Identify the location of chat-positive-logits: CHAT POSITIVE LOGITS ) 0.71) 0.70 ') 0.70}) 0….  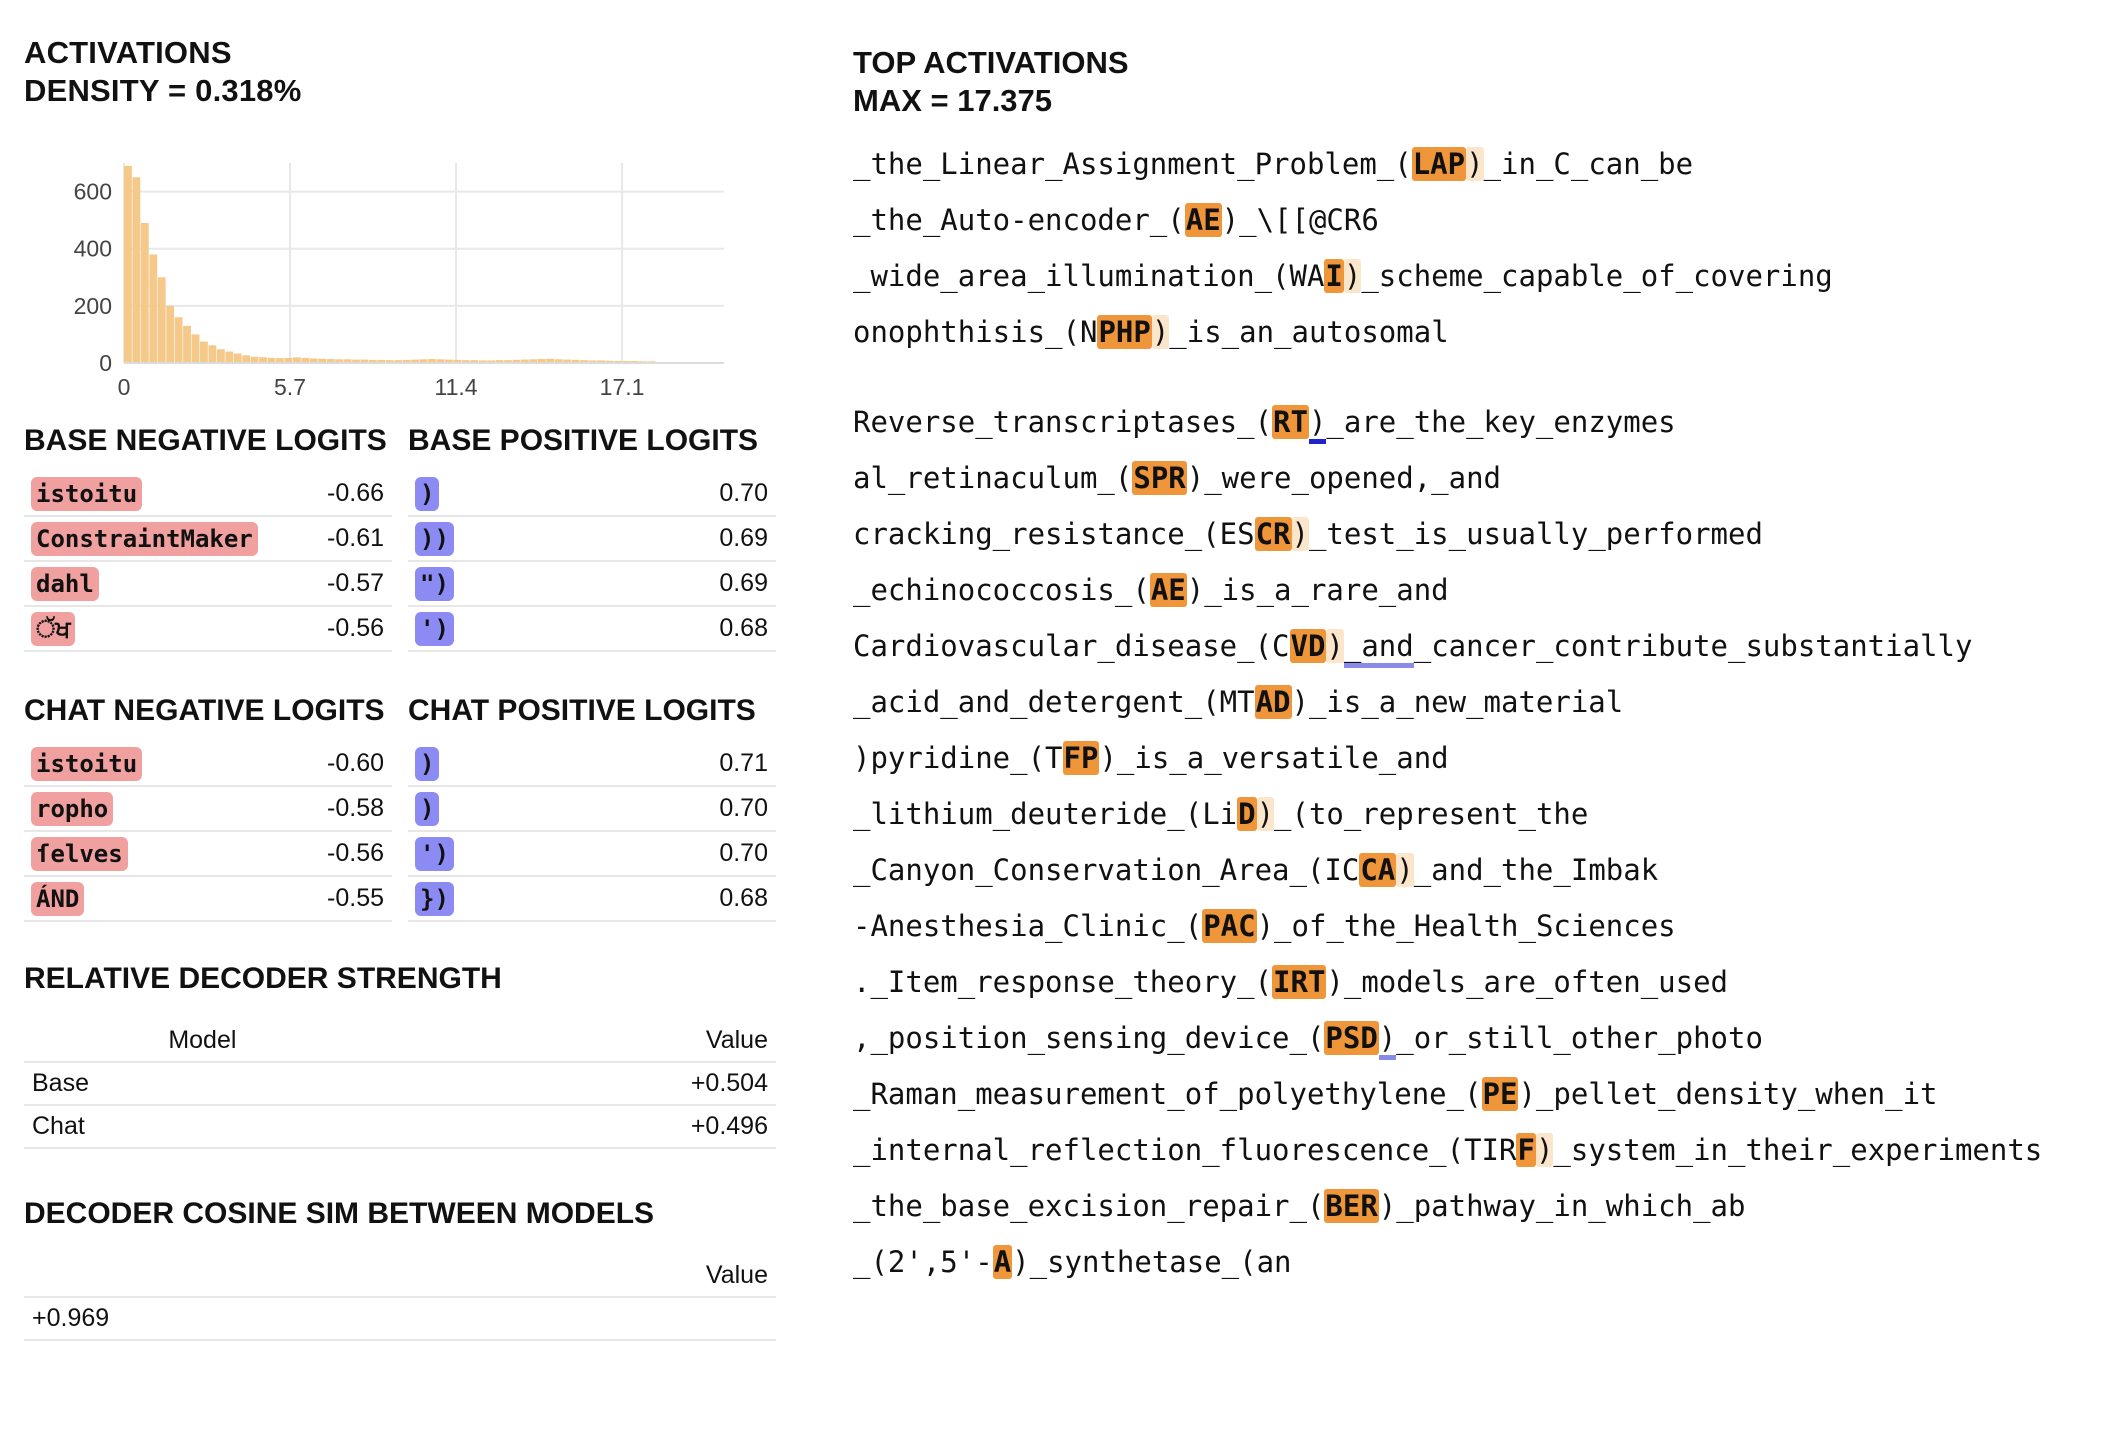
(592, 807).